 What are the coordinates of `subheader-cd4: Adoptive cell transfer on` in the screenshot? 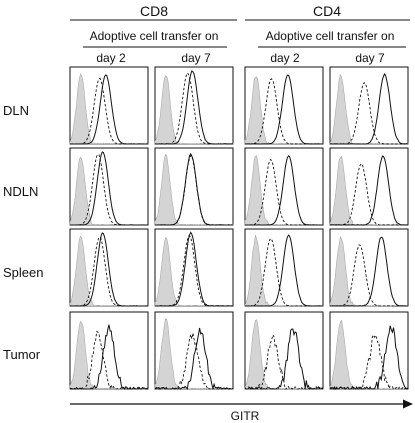 It's located at (330, 36).